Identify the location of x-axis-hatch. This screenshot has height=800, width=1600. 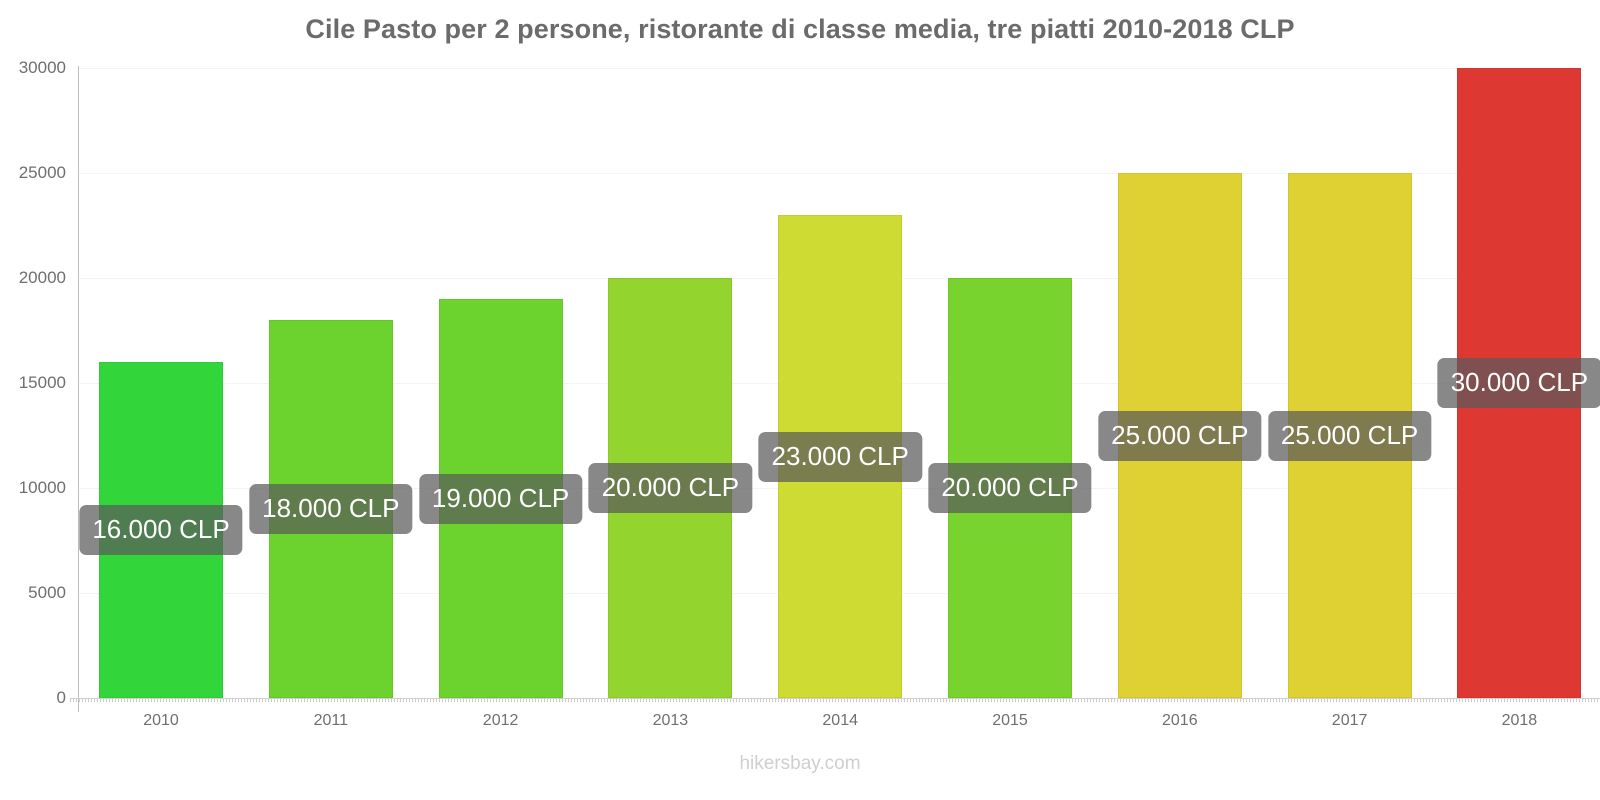
(835, 700).